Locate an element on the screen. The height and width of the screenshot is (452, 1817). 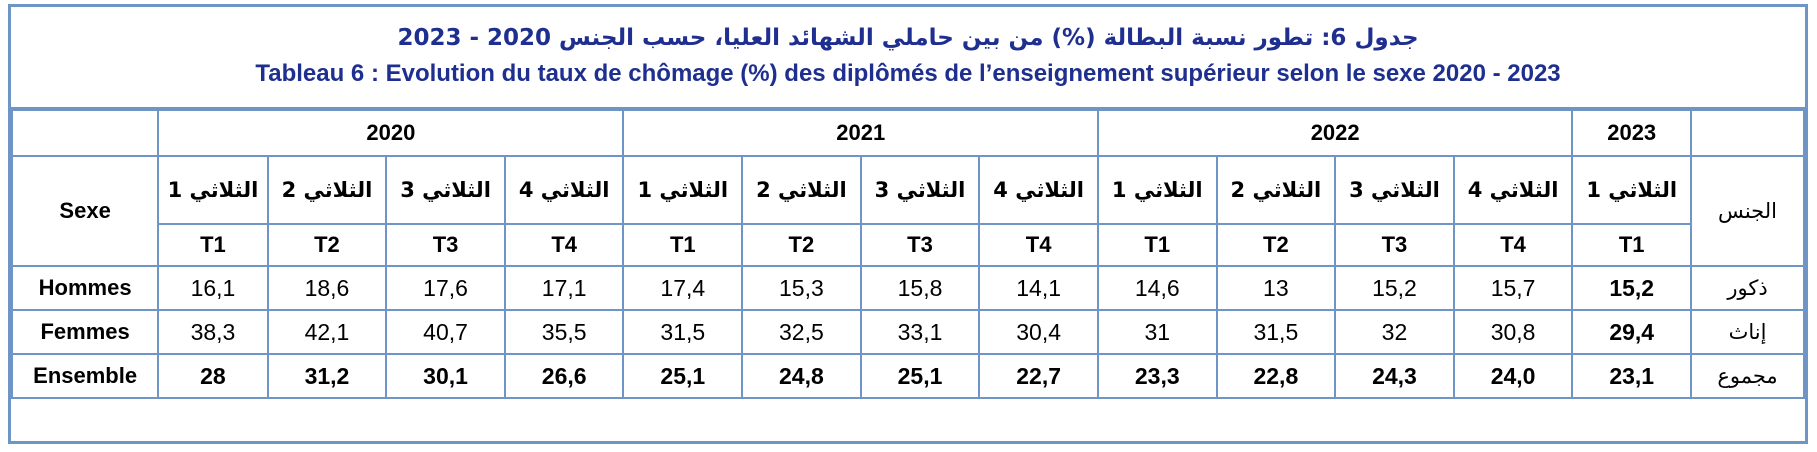
value-cell: 30,1 is located at coordinates (445, 376).